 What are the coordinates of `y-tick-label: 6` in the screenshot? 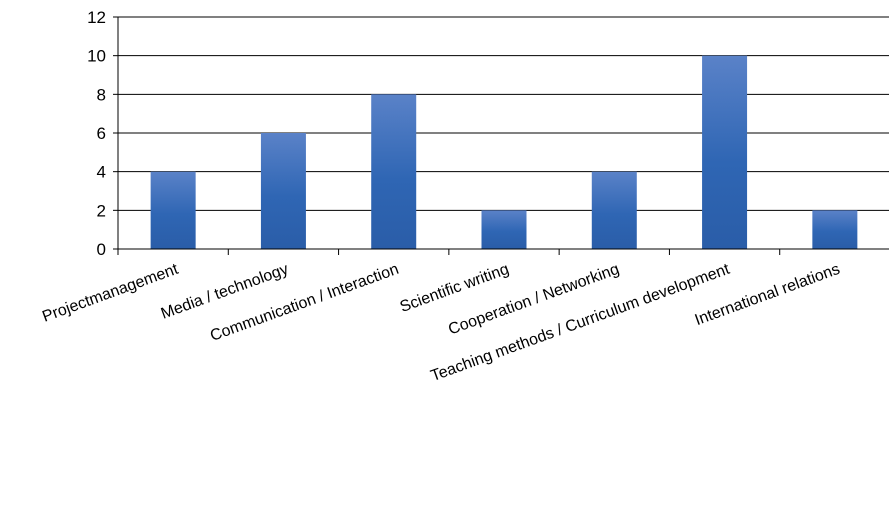 It's located at (101, 133).